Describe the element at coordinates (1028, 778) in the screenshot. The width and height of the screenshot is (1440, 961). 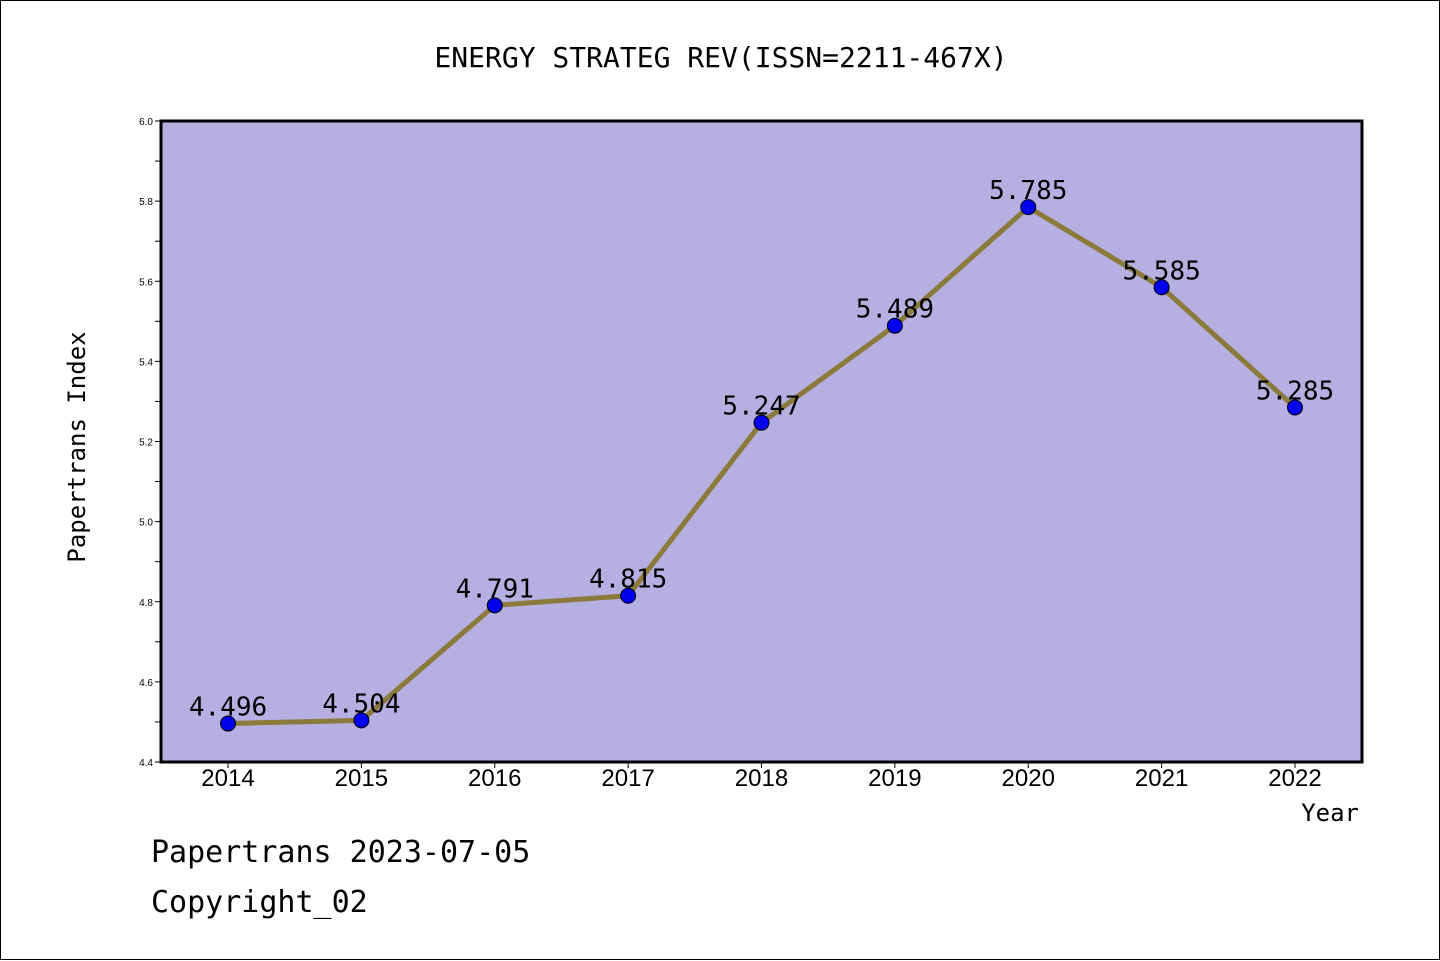
I see `x-tick-label: 2020` at that location.